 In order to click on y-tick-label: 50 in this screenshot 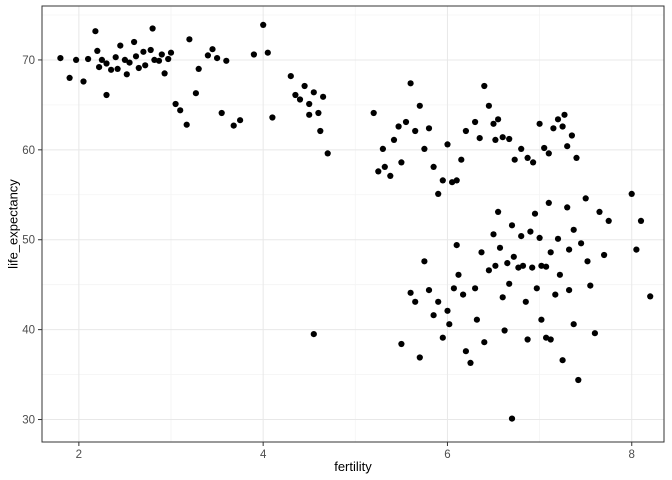, I will do `click(28, 241)`.